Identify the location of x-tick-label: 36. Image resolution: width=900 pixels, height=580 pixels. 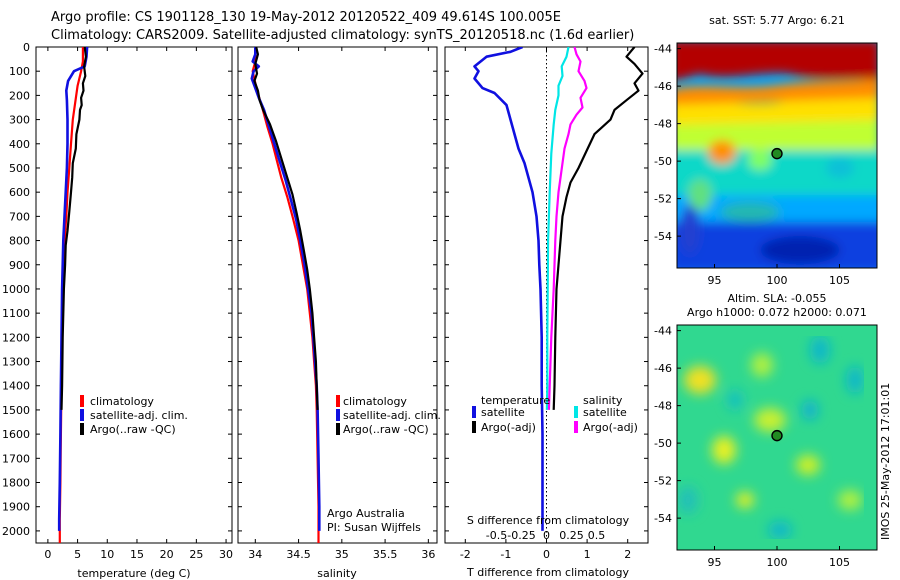
(428, 554).